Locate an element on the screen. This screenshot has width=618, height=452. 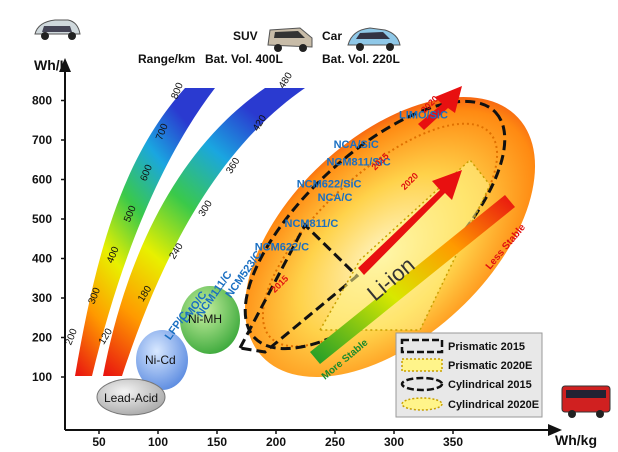
x-tick-label: 200 is located at coordinates (276, 442).